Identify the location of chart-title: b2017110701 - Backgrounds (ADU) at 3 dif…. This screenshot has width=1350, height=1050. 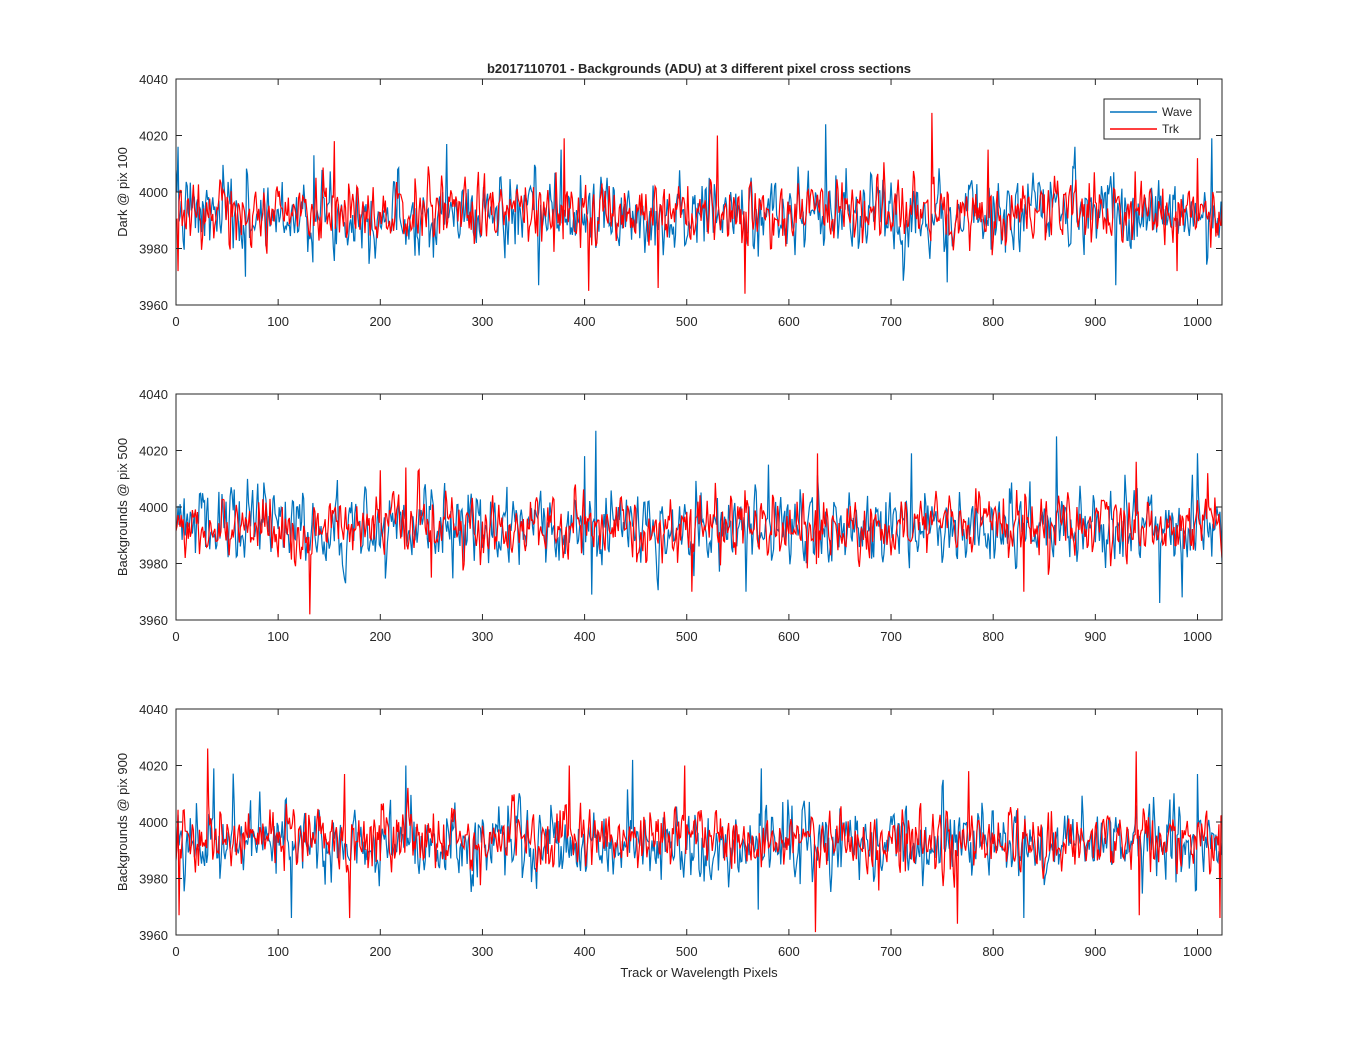
(699, 68).